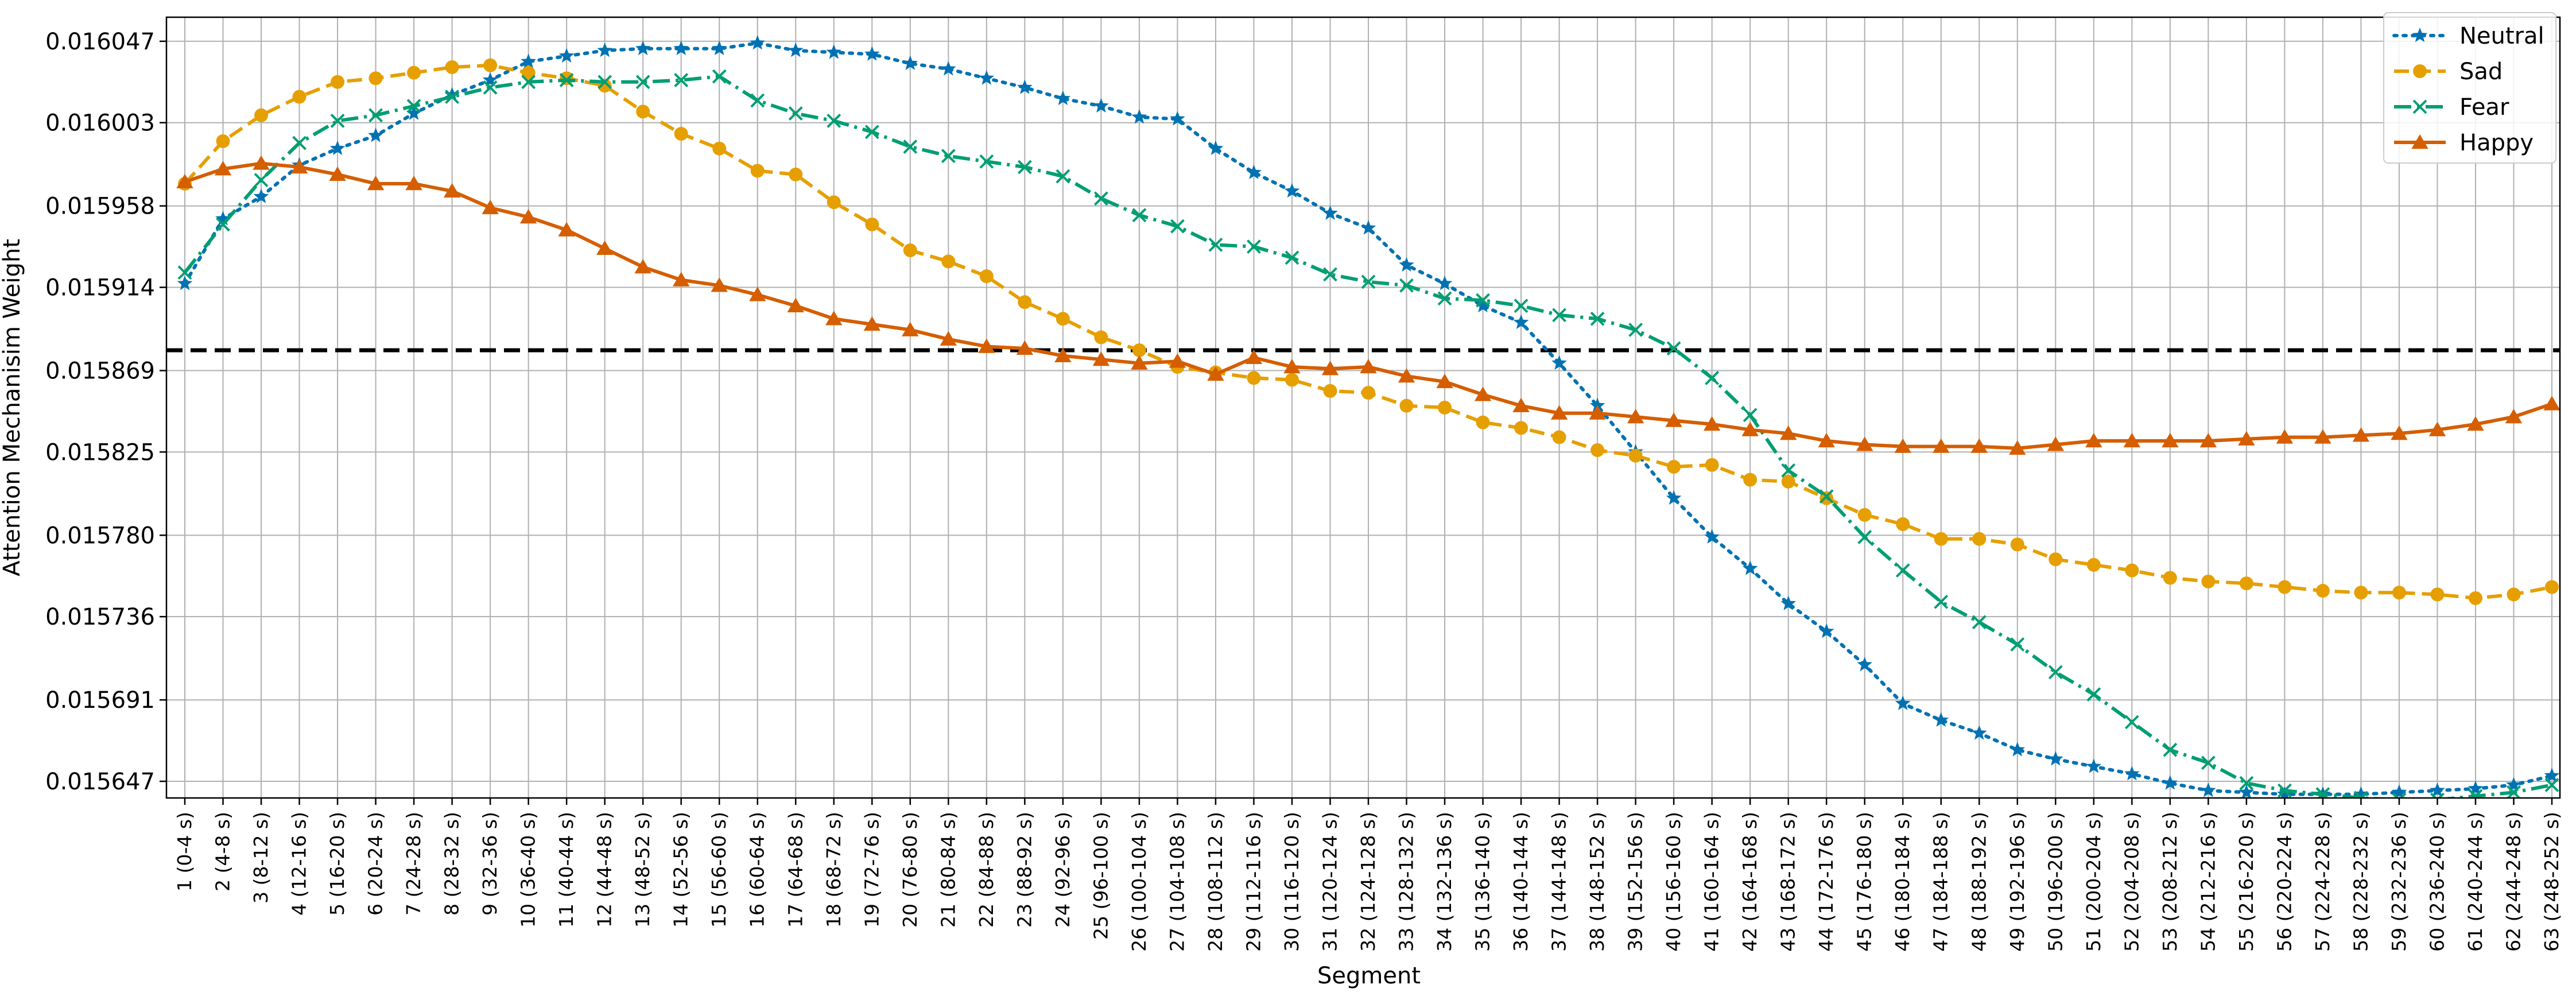  Describe the element at coordinates (100, 42) in the screenshot. I see `y-tick-label: 0.016047` at that location.